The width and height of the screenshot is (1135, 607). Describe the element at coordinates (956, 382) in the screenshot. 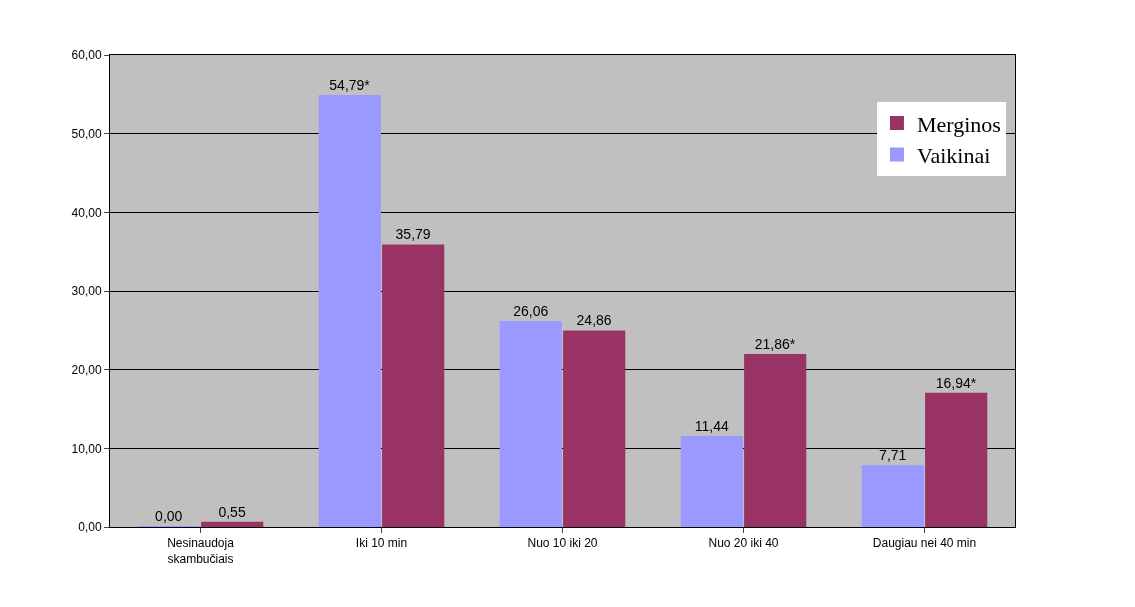

I see `data-label: 16,94*` at that location.